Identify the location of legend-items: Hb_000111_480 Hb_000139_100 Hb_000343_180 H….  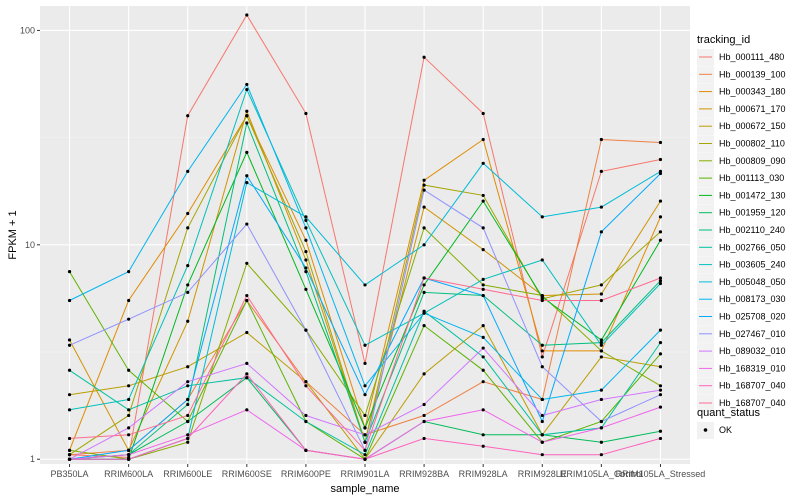
(741, 230).